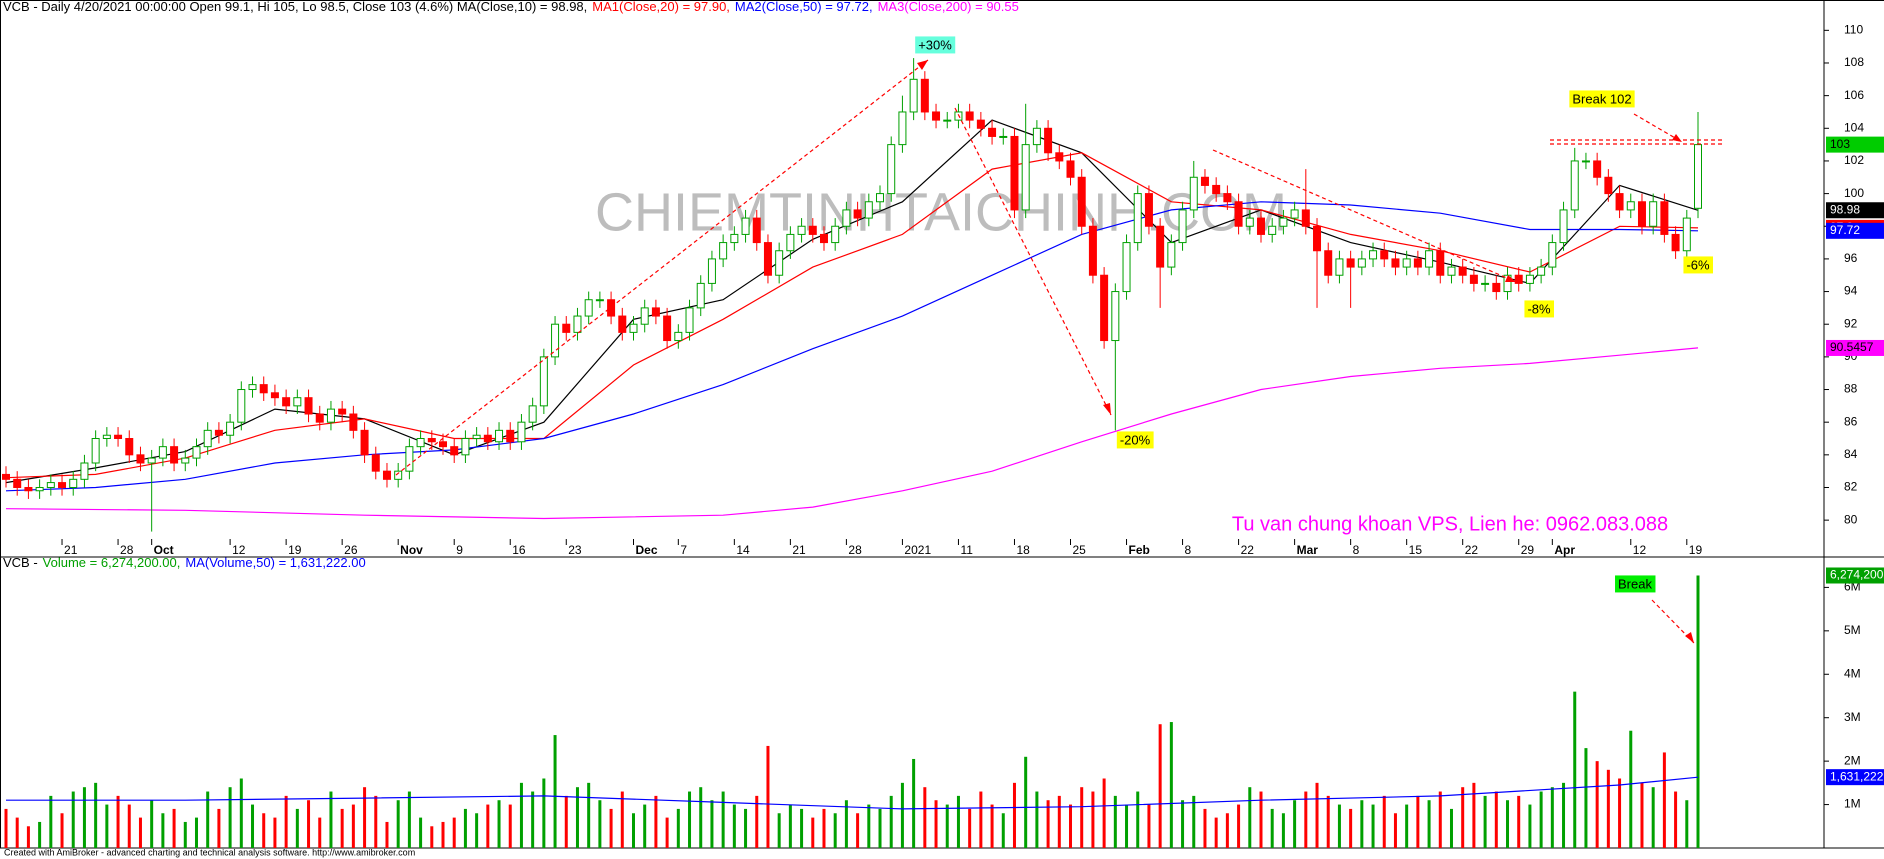  What do you see at coordinates (948, 7) in the screenshot?
I see `header-segment: MA3(Close,200) = 90.55` at bounding box center [948, 7].